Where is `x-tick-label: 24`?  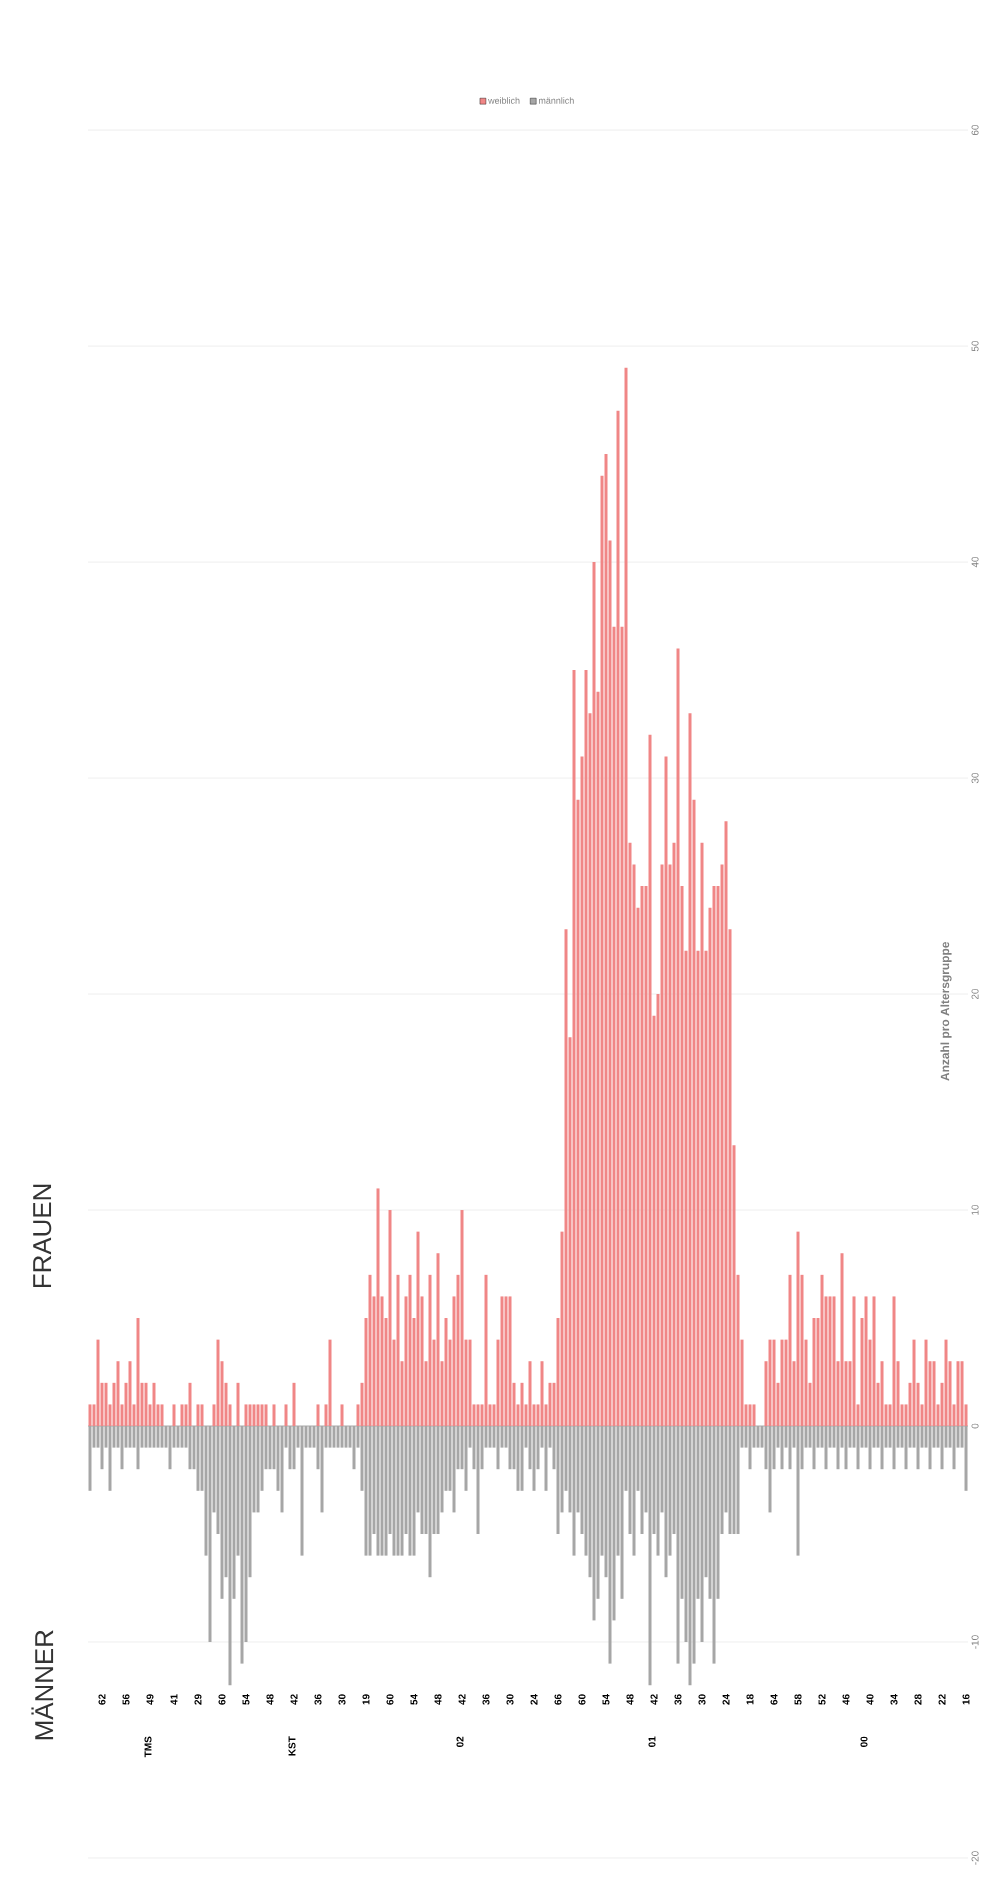 x-tick-label: 24 is located at coordinates (534, 1699).